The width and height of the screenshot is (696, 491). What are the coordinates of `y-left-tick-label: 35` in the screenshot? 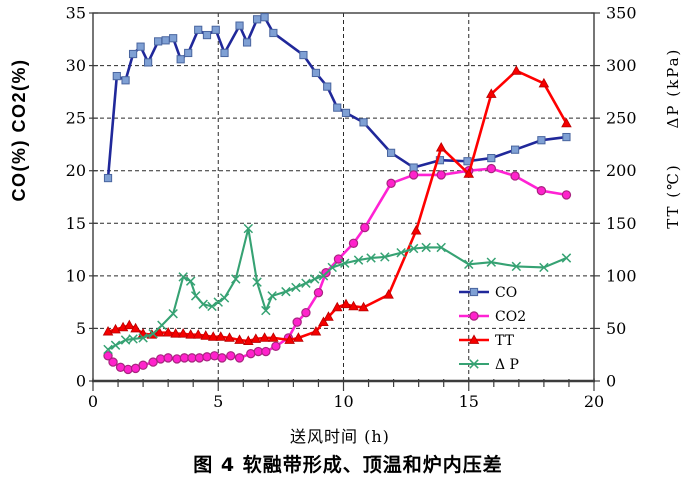 It's located at (76, 13).